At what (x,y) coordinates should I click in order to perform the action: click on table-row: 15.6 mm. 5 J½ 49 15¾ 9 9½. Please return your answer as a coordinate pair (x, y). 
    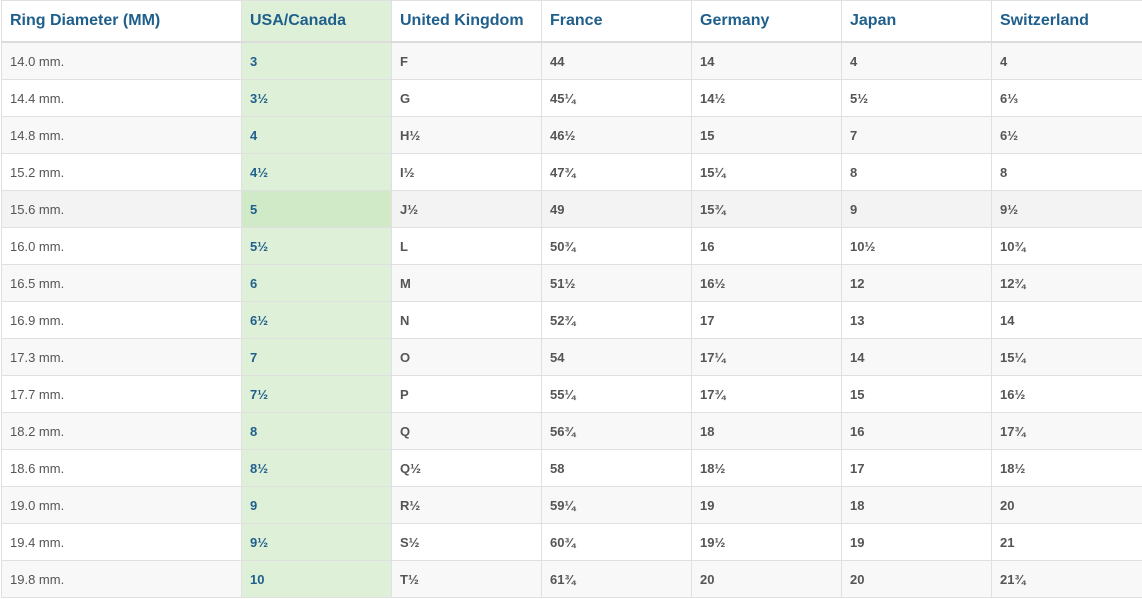
    Looking at the image, I should click on (571, 209).